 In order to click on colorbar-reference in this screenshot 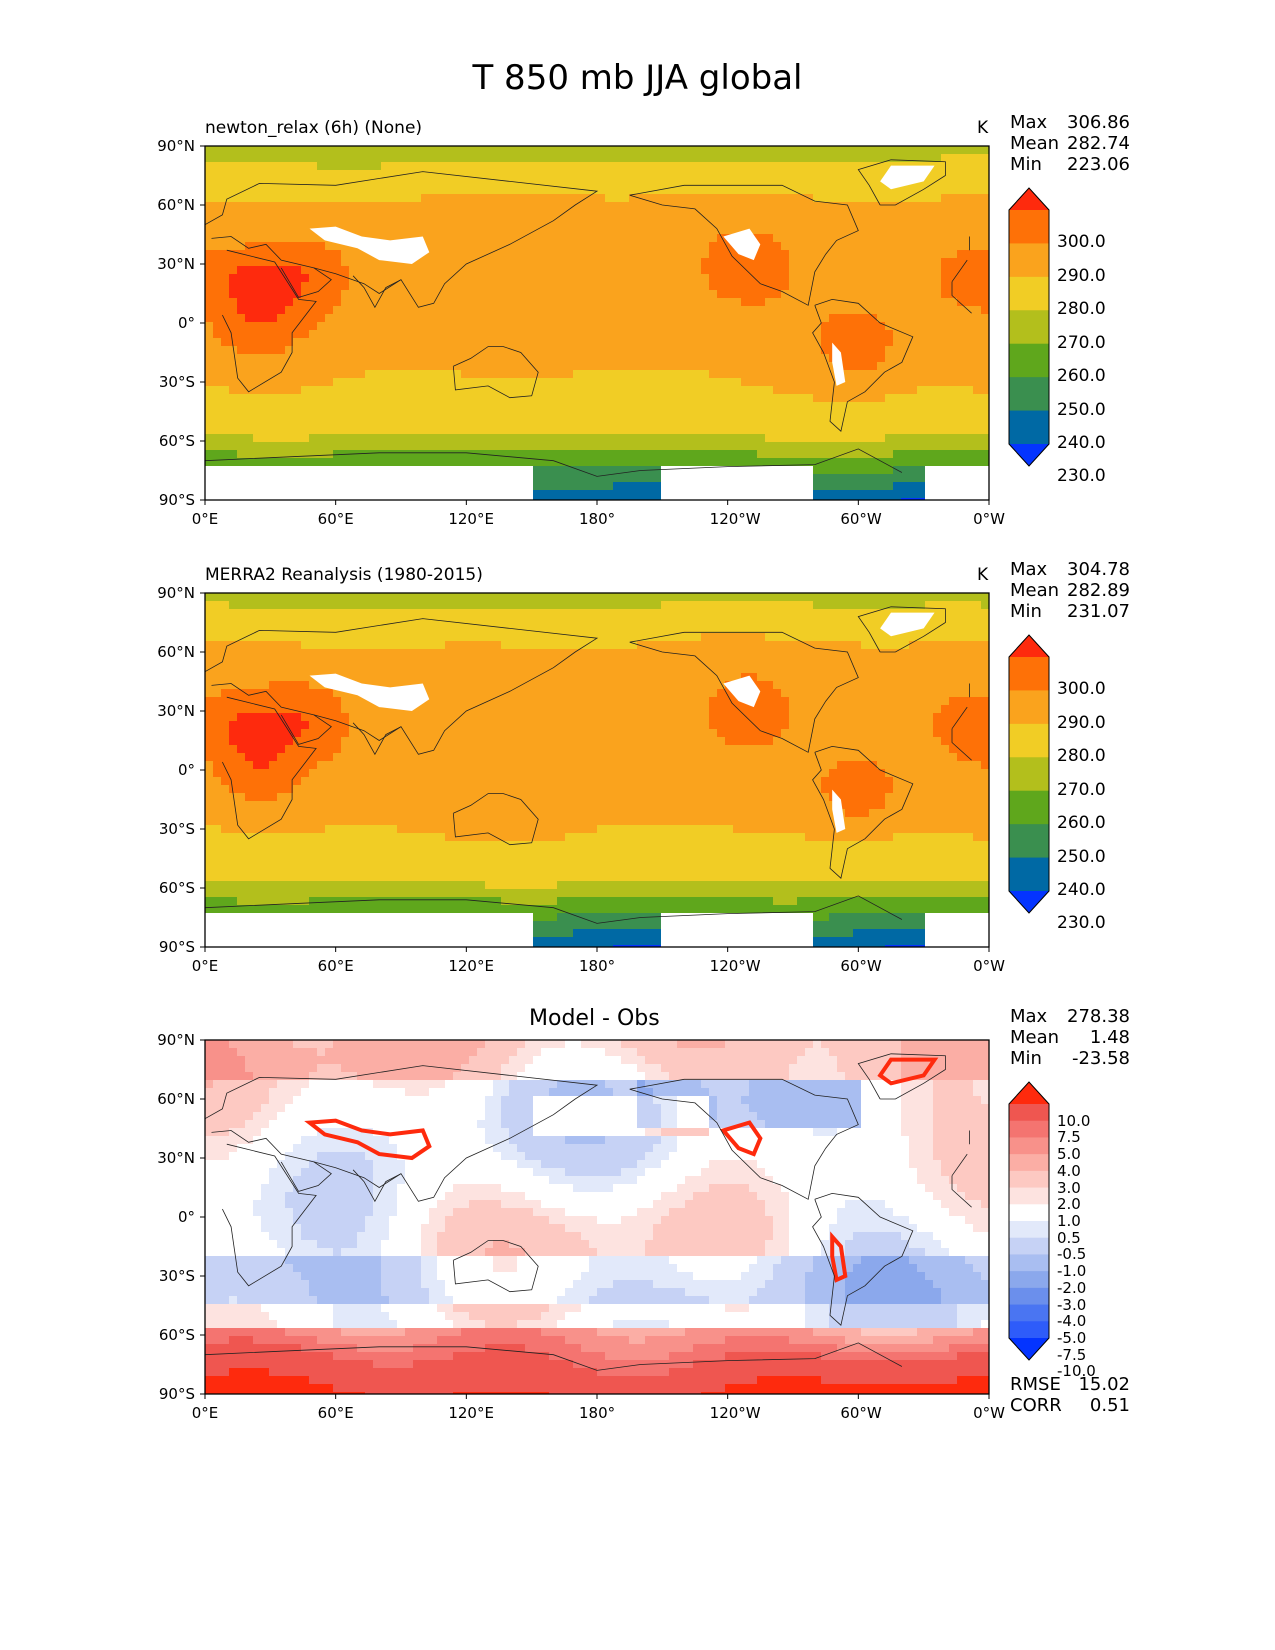, I will do `click(1029, 774)`.